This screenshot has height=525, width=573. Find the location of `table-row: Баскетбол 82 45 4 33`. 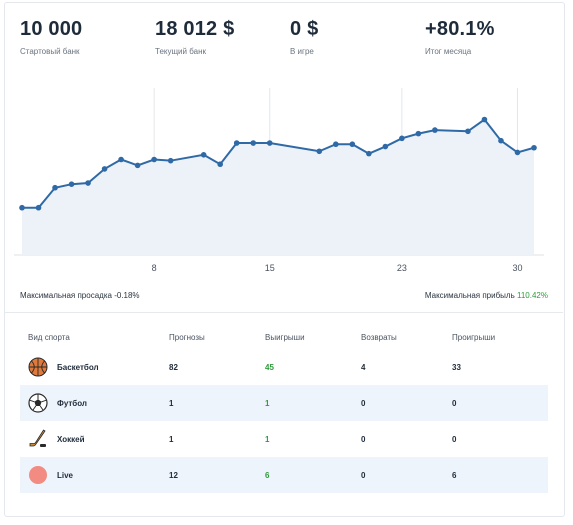

table-row: Баскетбол 82 45 4 33 is located at coordinates (284, 367).